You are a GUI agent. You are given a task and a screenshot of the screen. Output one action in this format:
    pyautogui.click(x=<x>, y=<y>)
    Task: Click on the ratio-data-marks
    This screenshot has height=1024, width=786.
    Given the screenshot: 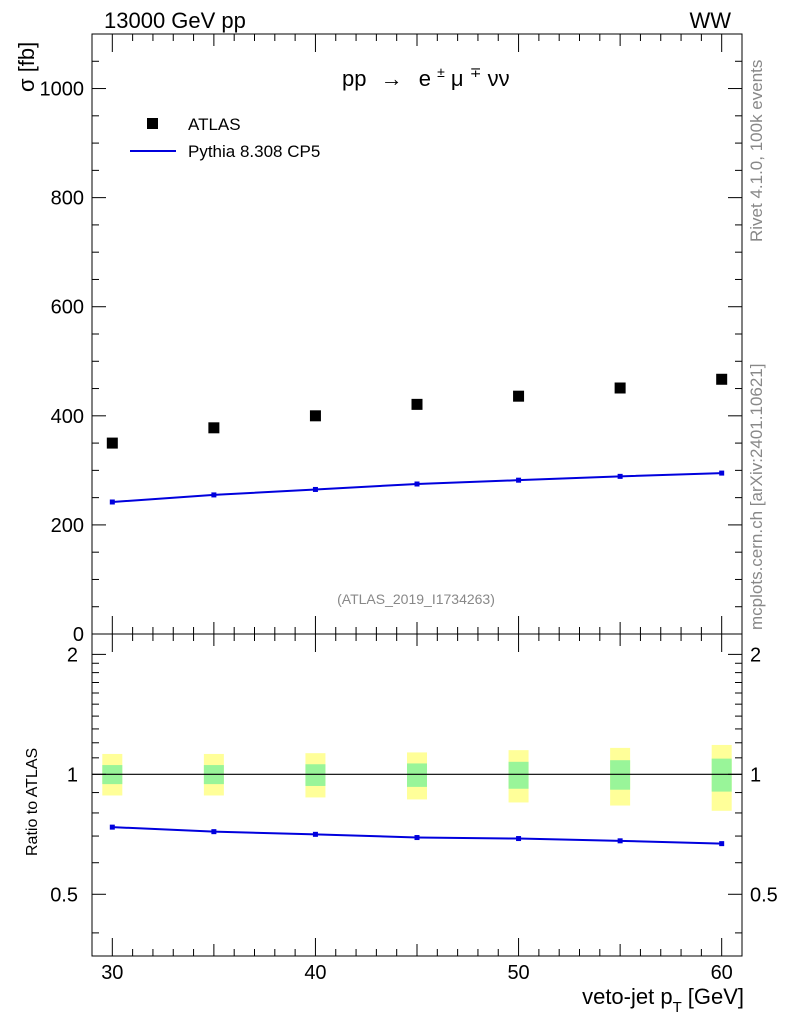 What is the action you would take?
    pyautogui.click(x=417, y=810)
    